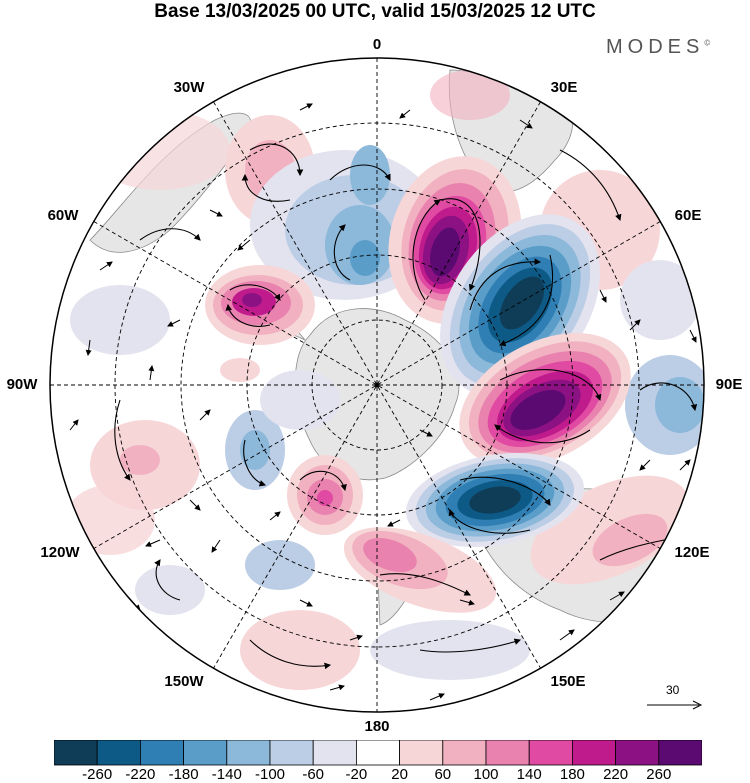 The height and width of the screenshot is (783, 750). I want to click on lon-label-120w: 120W, so click(60, 552).